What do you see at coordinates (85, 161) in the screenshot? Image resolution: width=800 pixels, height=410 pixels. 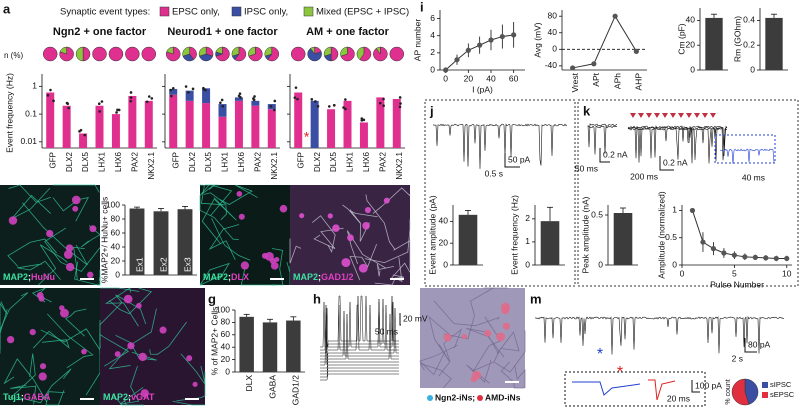 I see `x-tick-label: DLX5` at bounding box center [85, 161].